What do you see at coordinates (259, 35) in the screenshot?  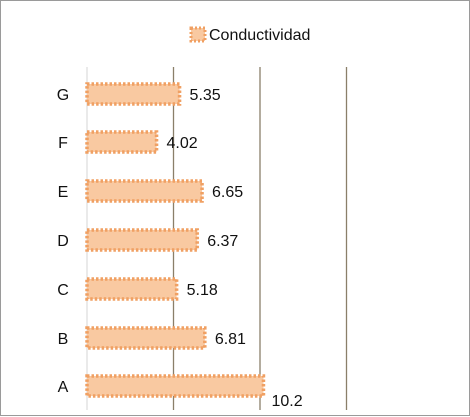 I see `legend-label: Conductividad` at bounding box center [259, 35].